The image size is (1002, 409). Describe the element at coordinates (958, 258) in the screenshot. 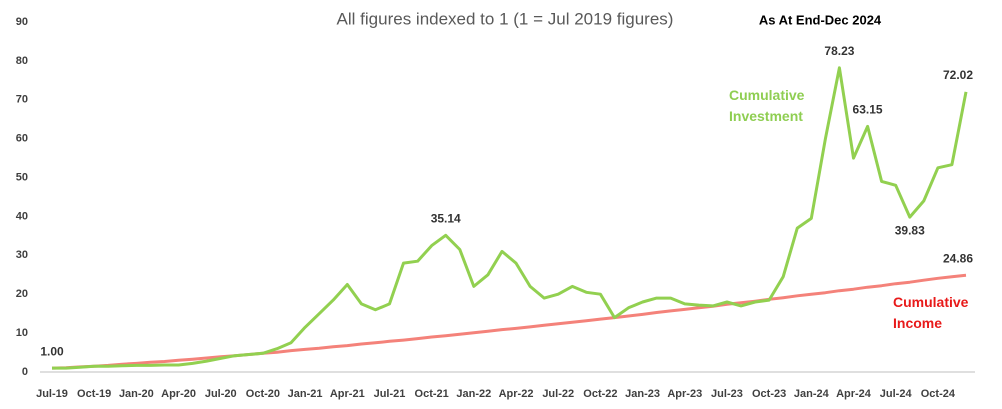

I see `data-label: 24.86` at that location.